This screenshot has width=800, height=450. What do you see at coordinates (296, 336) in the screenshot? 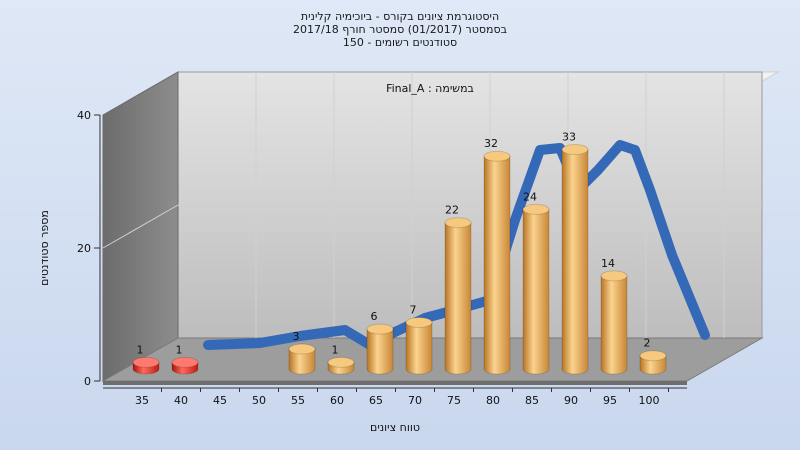
I see `bar-value-label: 3` at bounding box center [296, 336].